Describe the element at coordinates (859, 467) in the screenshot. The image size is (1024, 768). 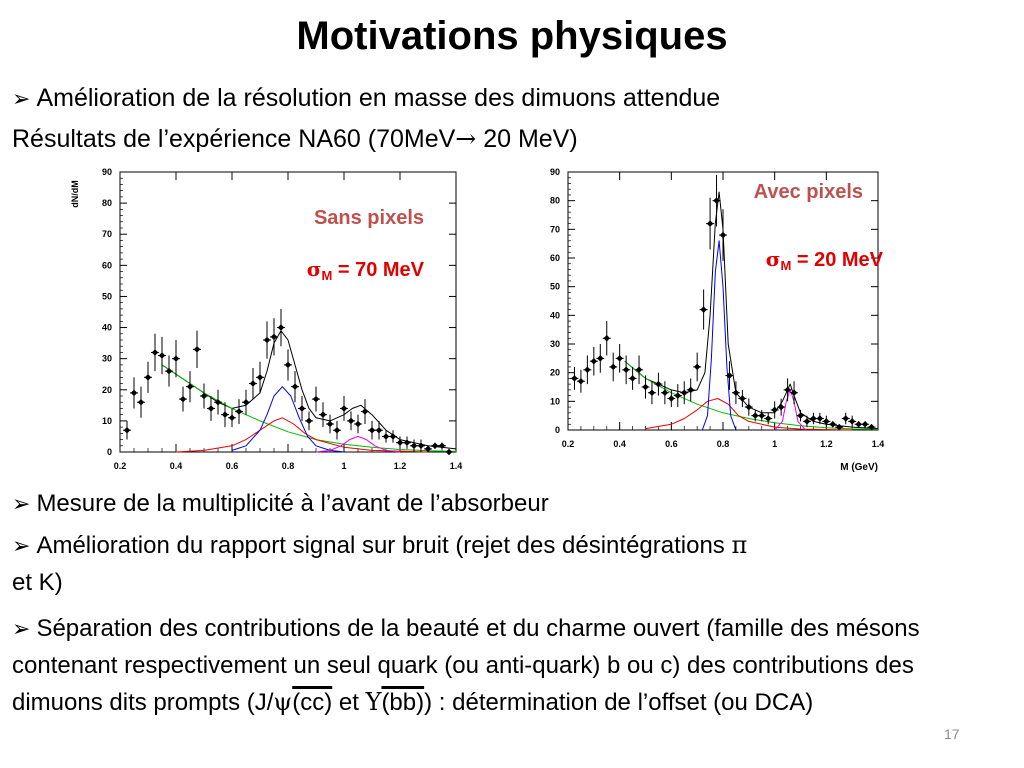
I see `x-axis-label: M (GeV)` at that location.